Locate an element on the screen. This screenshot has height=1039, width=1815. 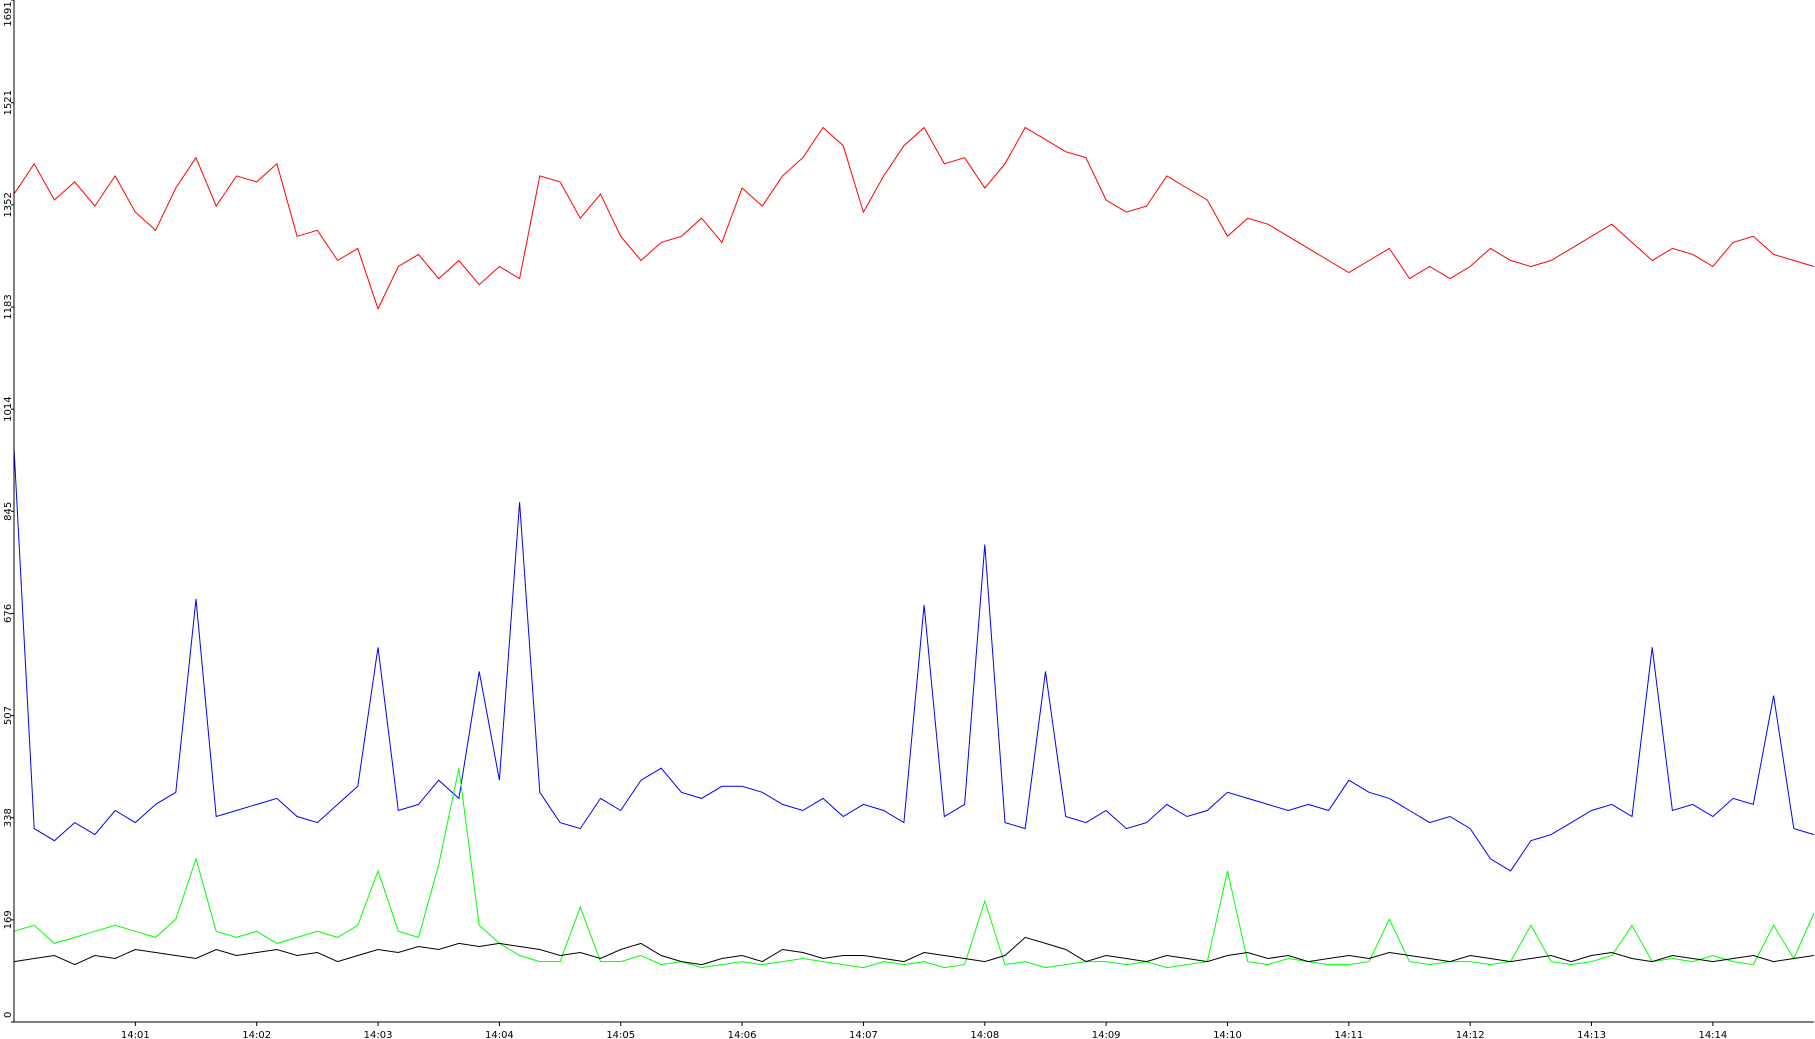
x-tick-label: 14:03 is located at coordinates (378, 1034).